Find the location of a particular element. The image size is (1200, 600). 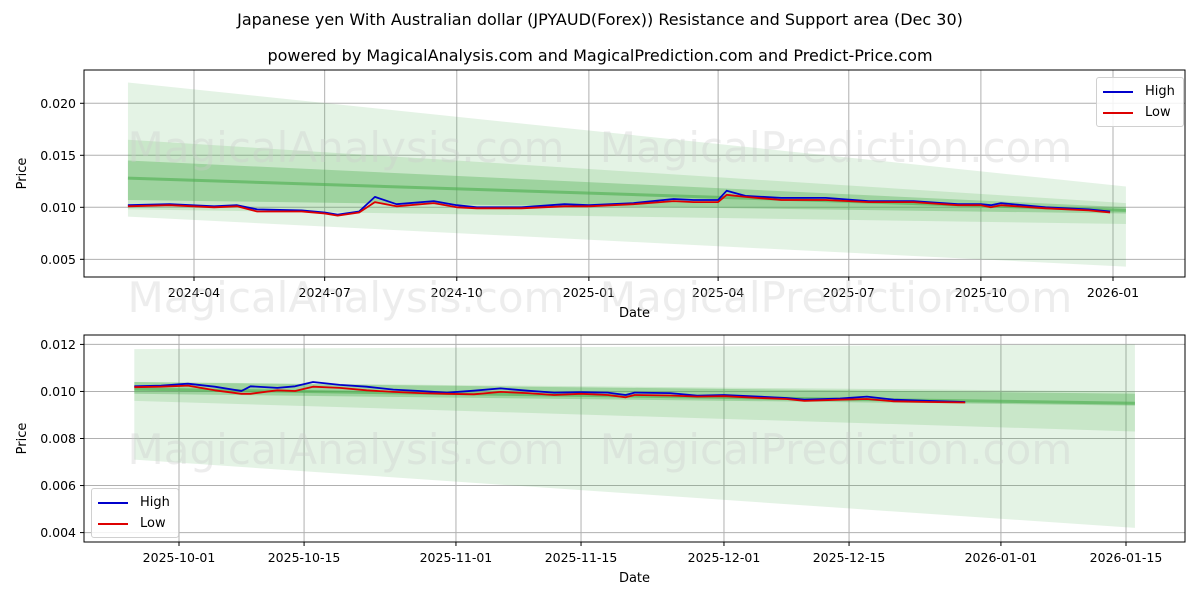

y-tick-label: 0.015 is located at coordinates (58, 155).